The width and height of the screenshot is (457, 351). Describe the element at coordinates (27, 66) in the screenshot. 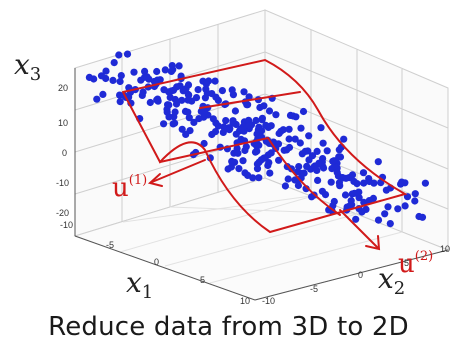

I see `x3-axis-label: x3` at that location.